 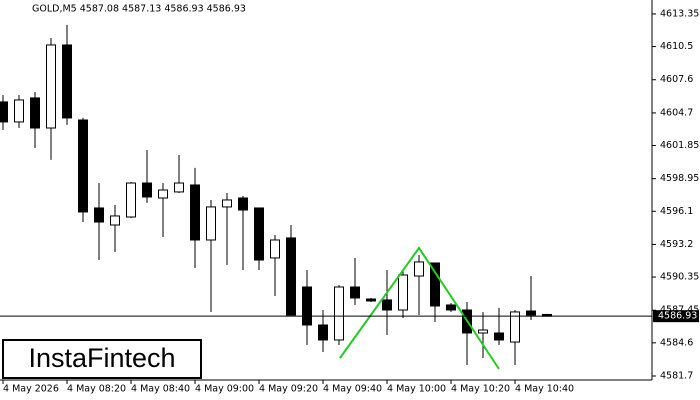 I want to click on y-tick-label: 4596.1, so click(x=676, y=211).